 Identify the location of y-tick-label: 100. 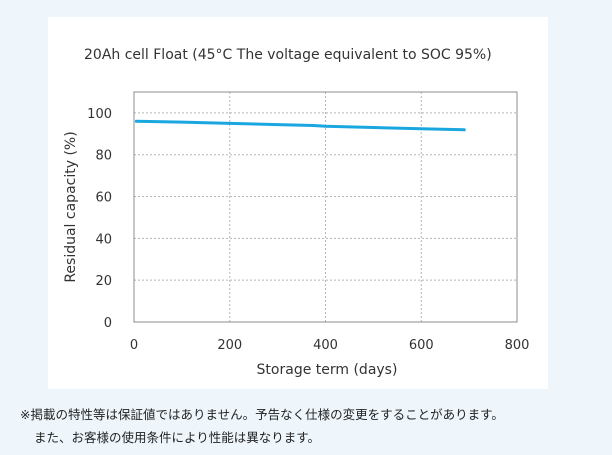
(99, 114).